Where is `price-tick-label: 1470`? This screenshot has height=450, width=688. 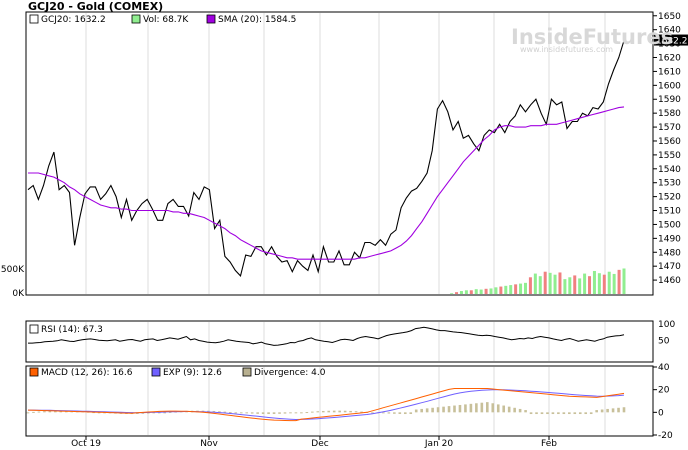 price-tick-label: 1470 is located at coordinates (669, 267).